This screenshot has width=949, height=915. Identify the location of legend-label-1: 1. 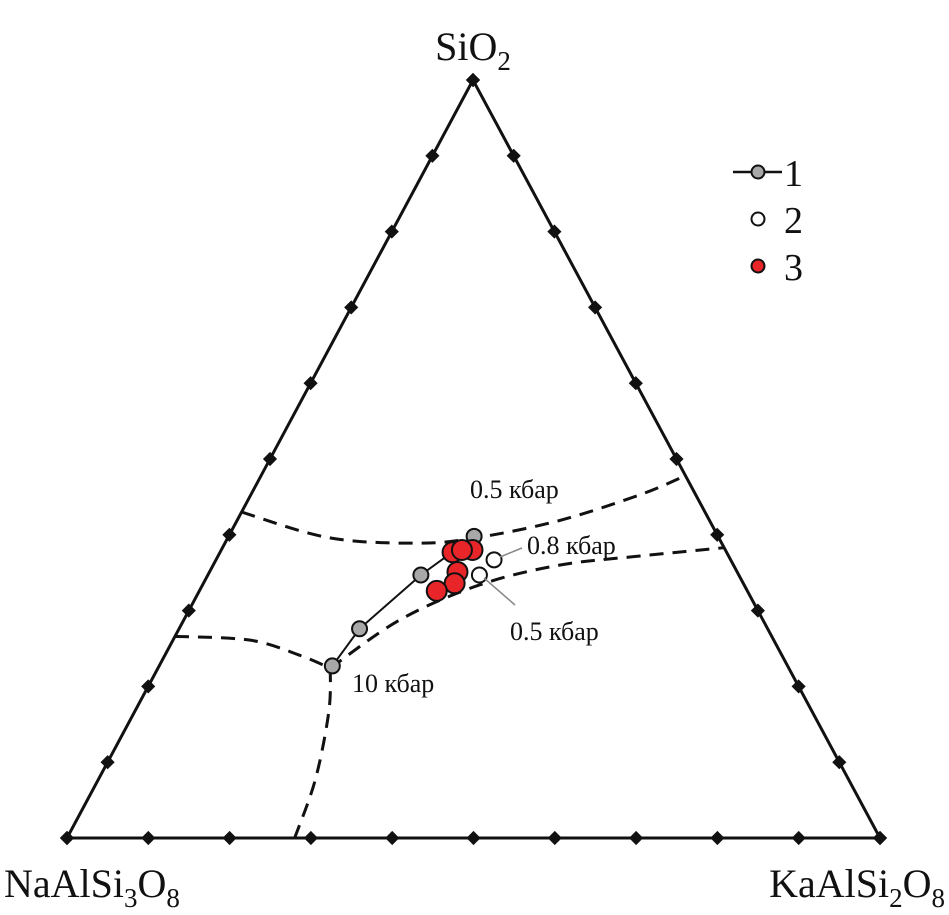
(793, 174).